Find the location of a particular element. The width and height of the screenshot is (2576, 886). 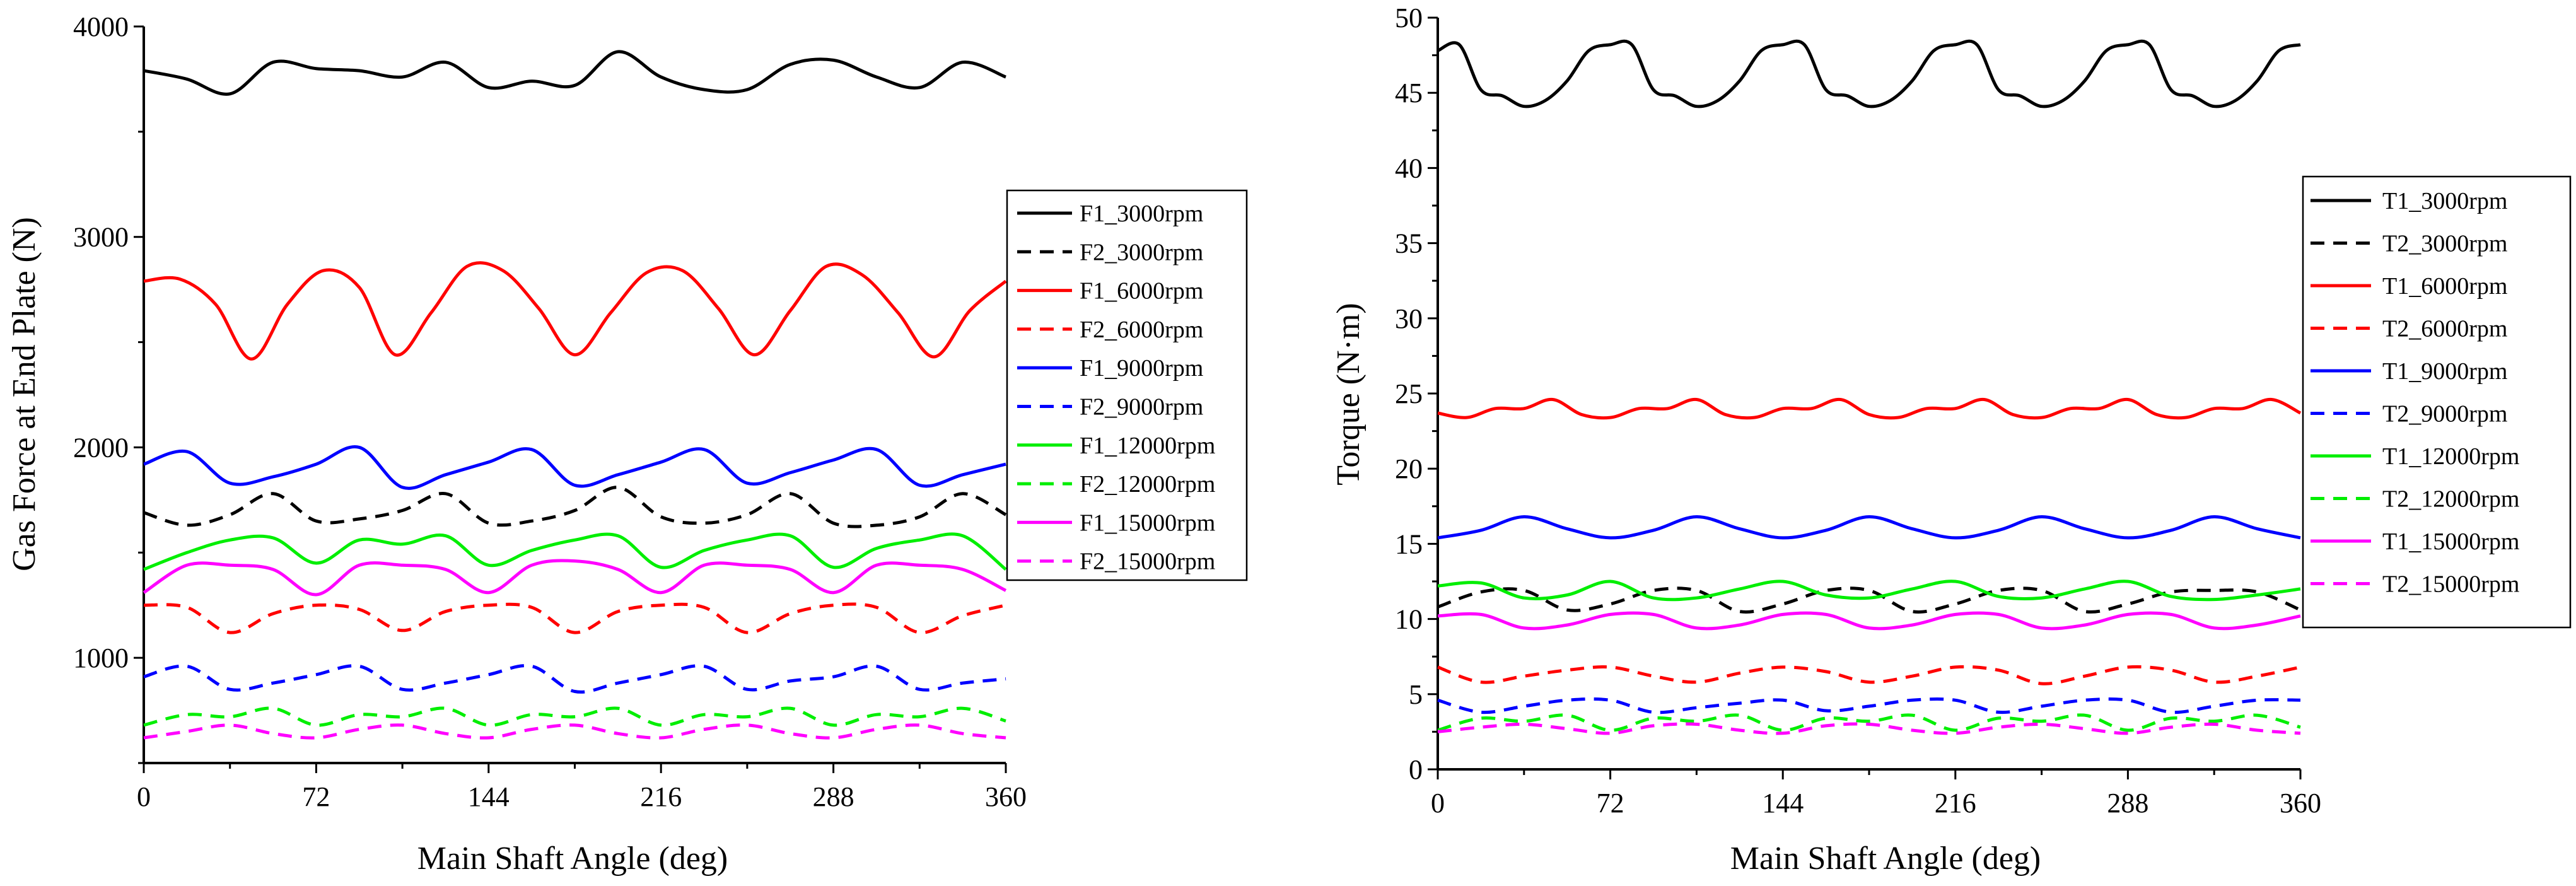

legend-label: T2_3000rpm is located at coordinates (2444, 244).